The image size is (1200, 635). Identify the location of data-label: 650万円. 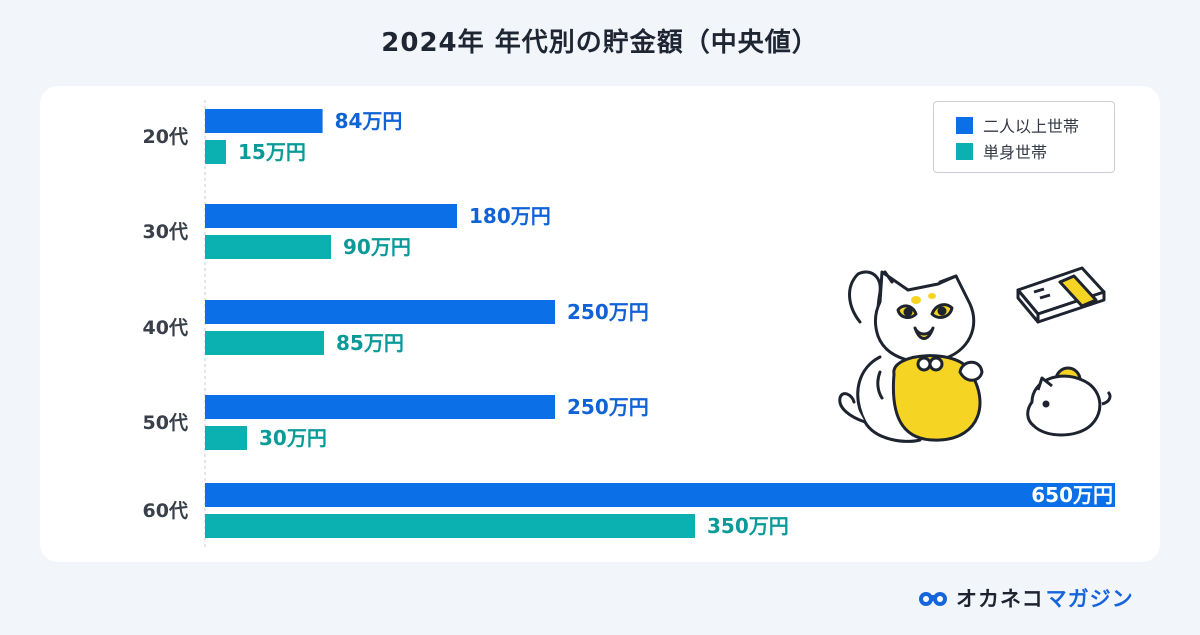
(1072, 495).